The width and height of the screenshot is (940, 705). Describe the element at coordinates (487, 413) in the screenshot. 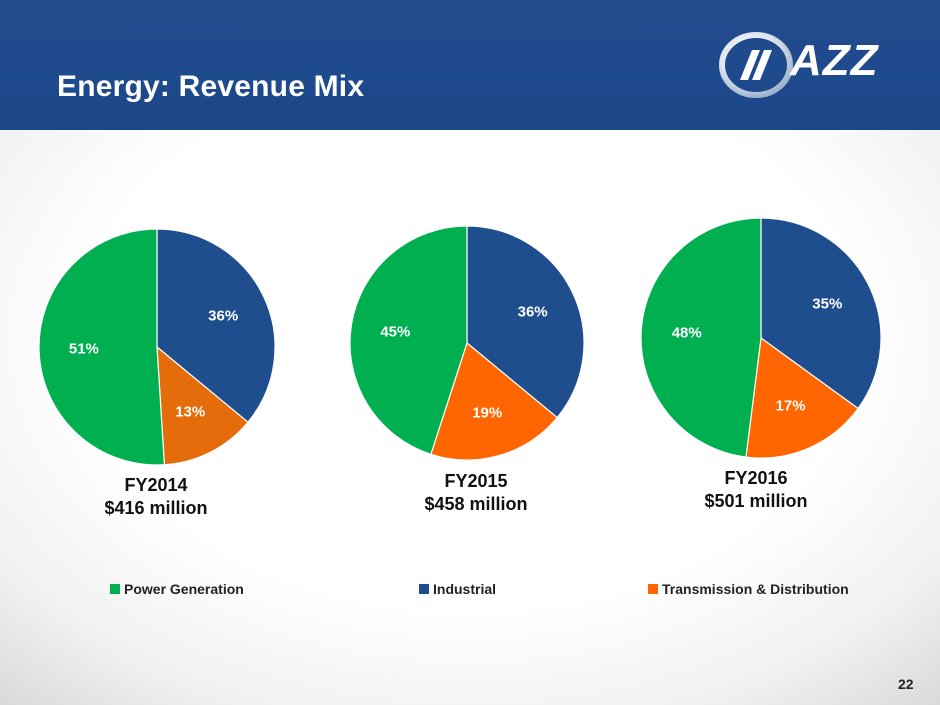

I see `slice-data-label: 19%` at that location.